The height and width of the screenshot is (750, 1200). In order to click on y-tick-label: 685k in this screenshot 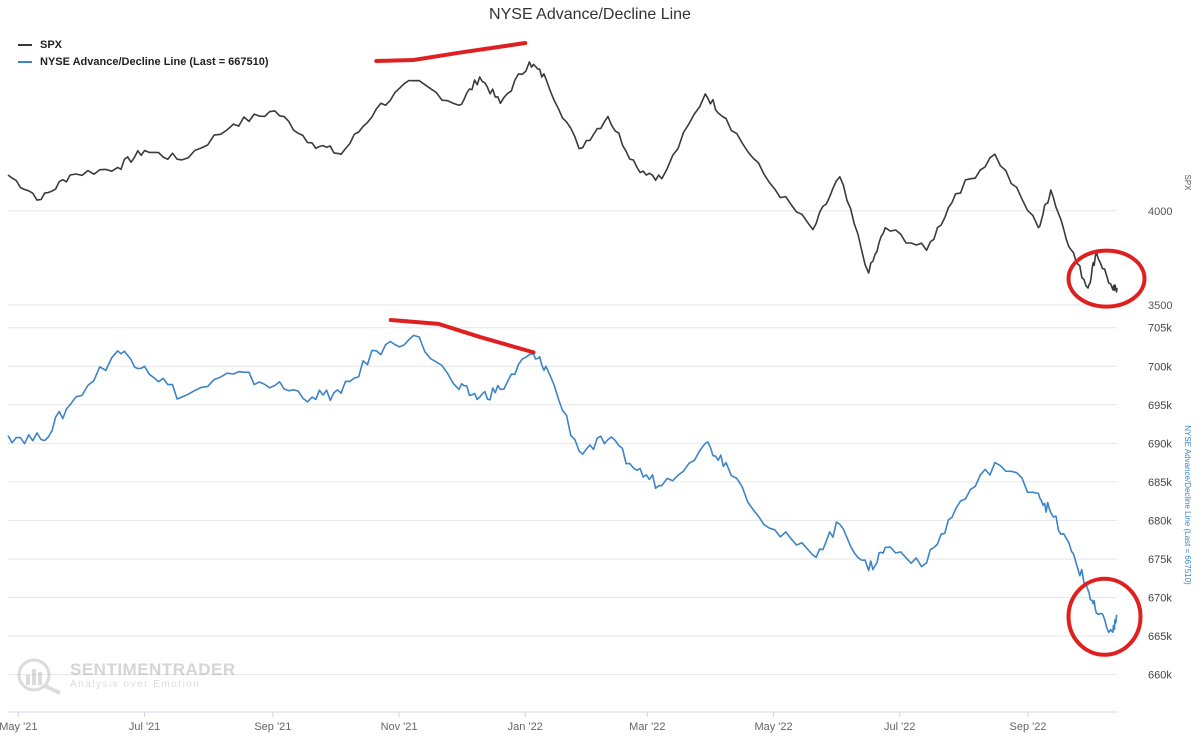, I will do `click(1160, 483)`.